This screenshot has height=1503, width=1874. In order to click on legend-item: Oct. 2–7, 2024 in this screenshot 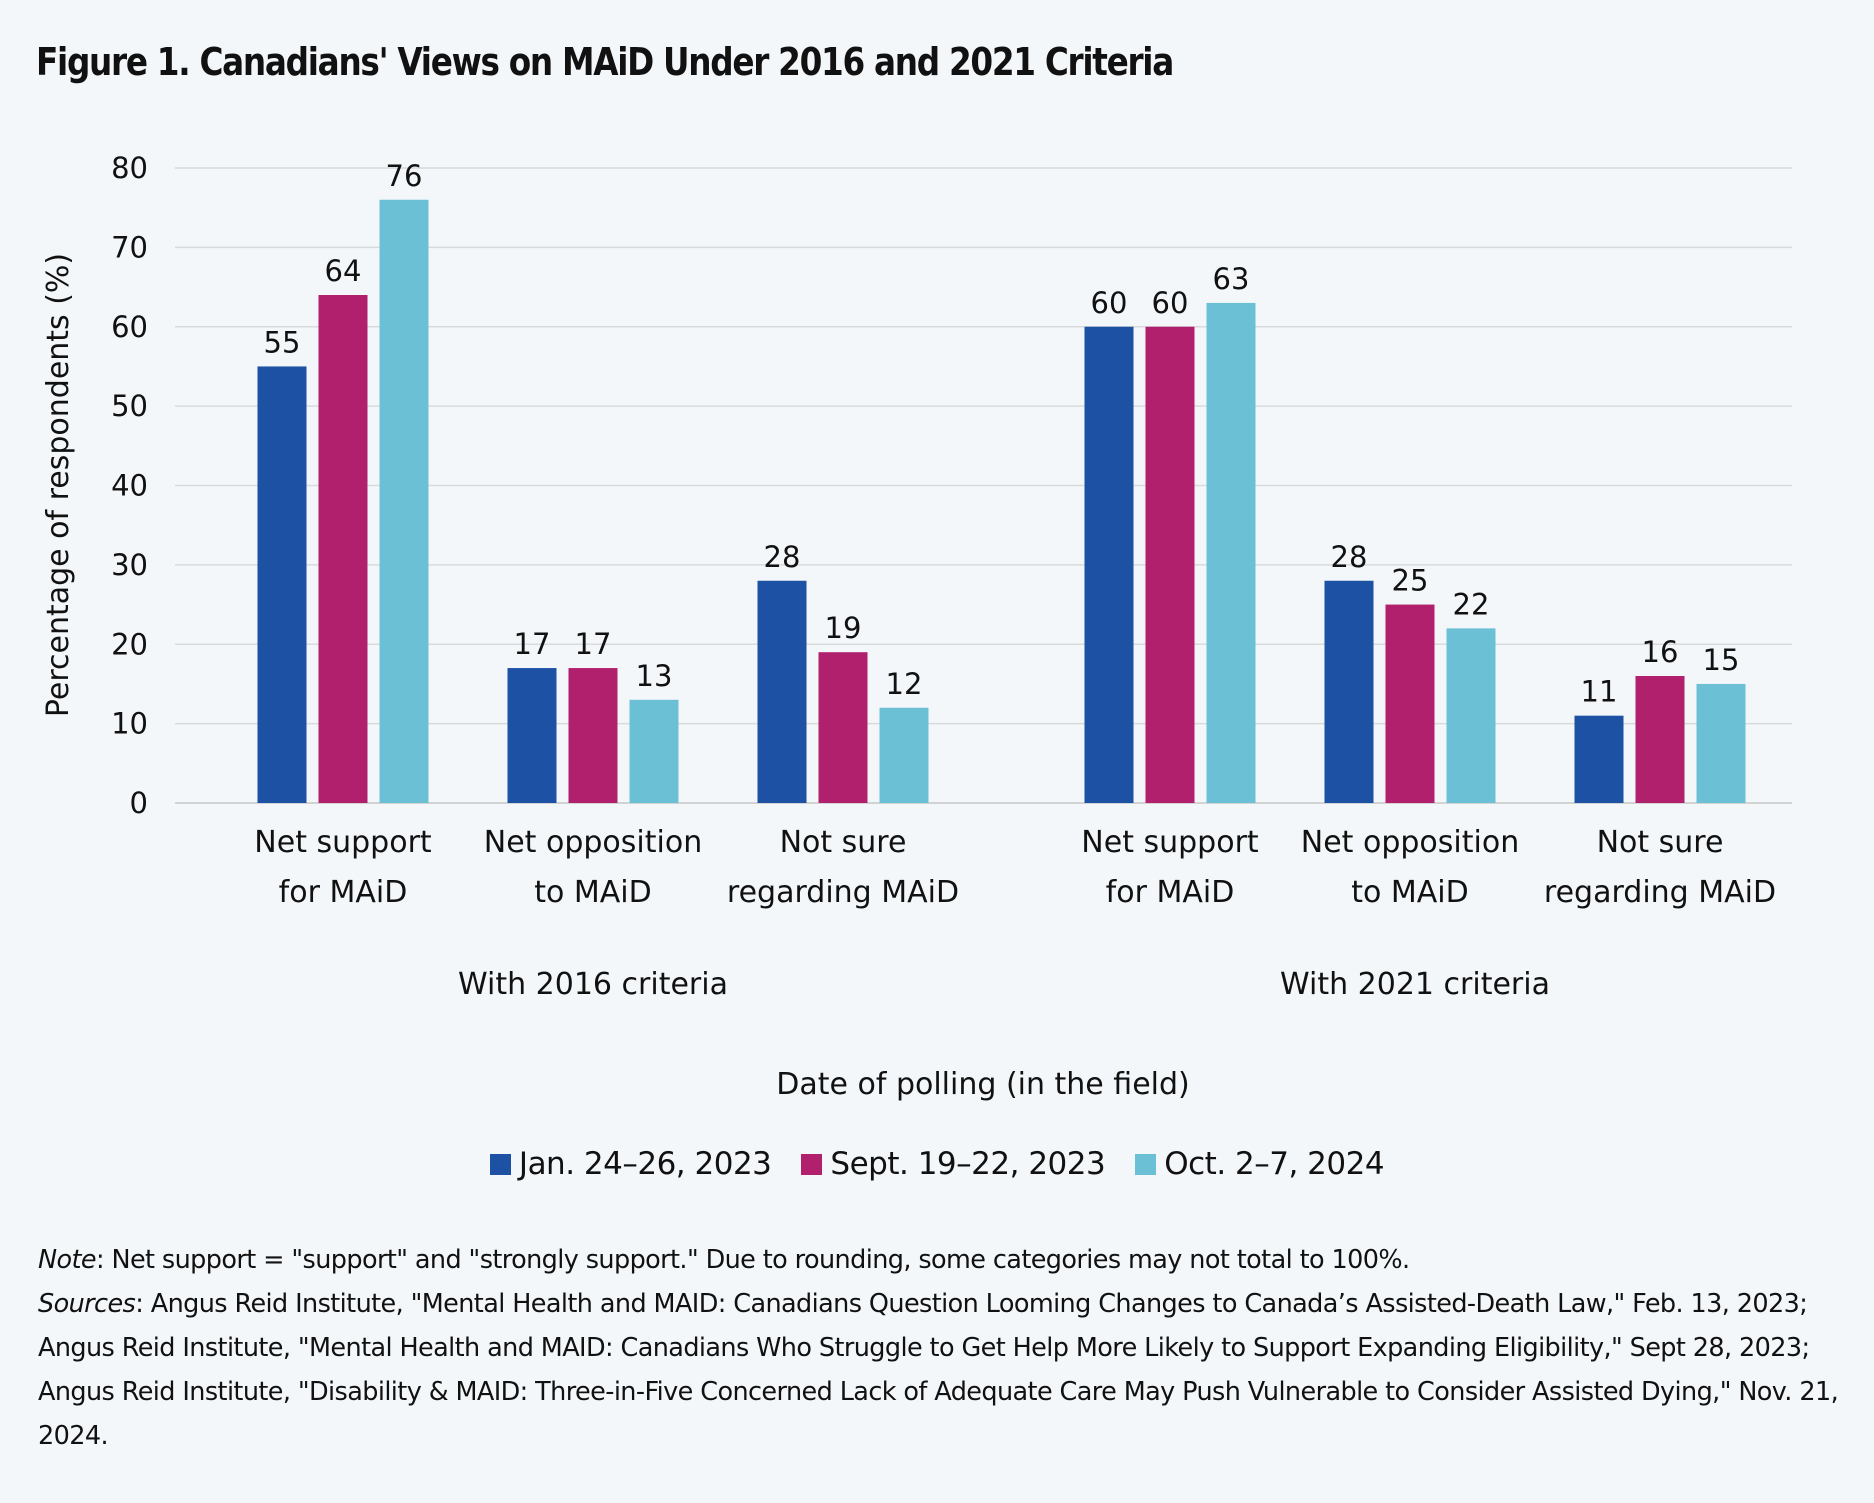, I will do `click(1260, 1164)`.